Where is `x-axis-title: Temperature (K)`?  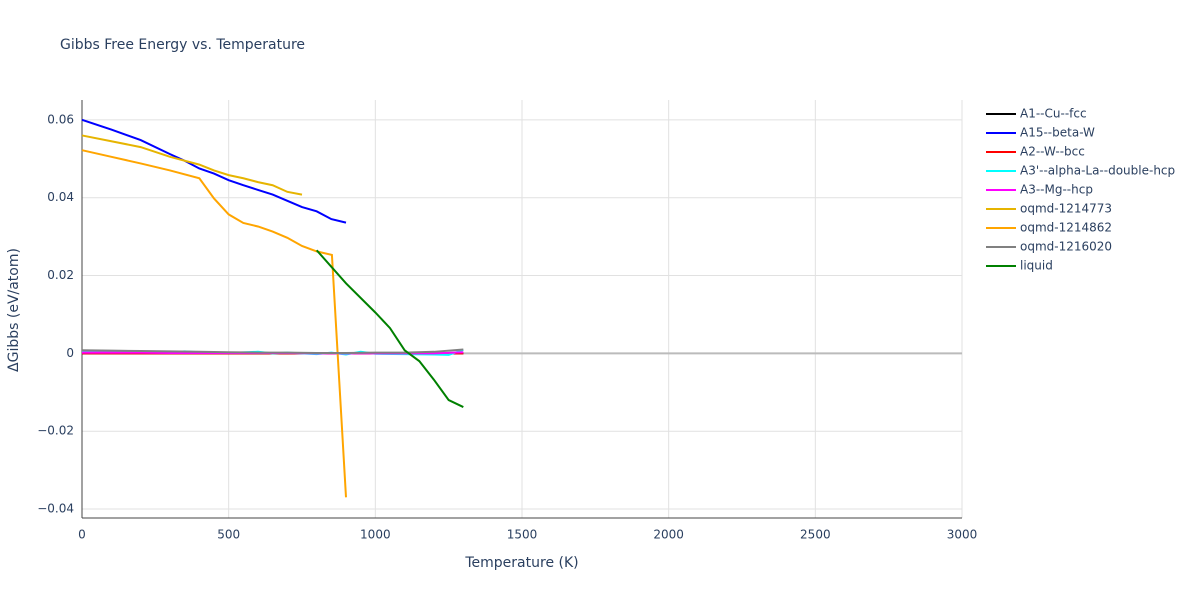 x-axis-title: Temperature (K) is located at coordinates (521, 563).